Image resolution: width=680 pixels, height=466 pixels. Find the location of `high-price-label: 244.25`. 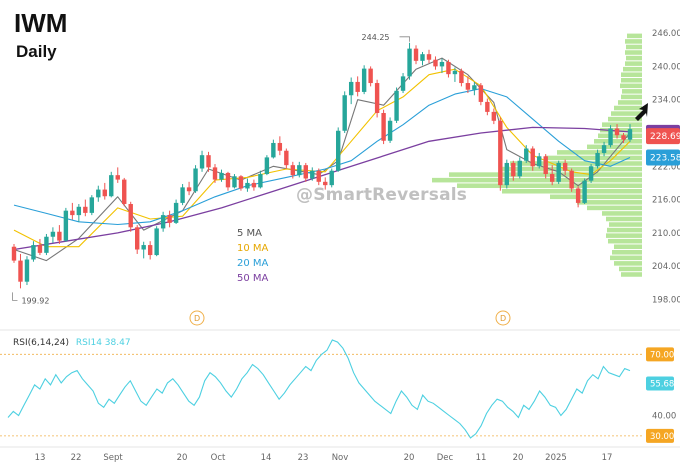

high-price-label: 244.25 is located at coordinates (376, 37).